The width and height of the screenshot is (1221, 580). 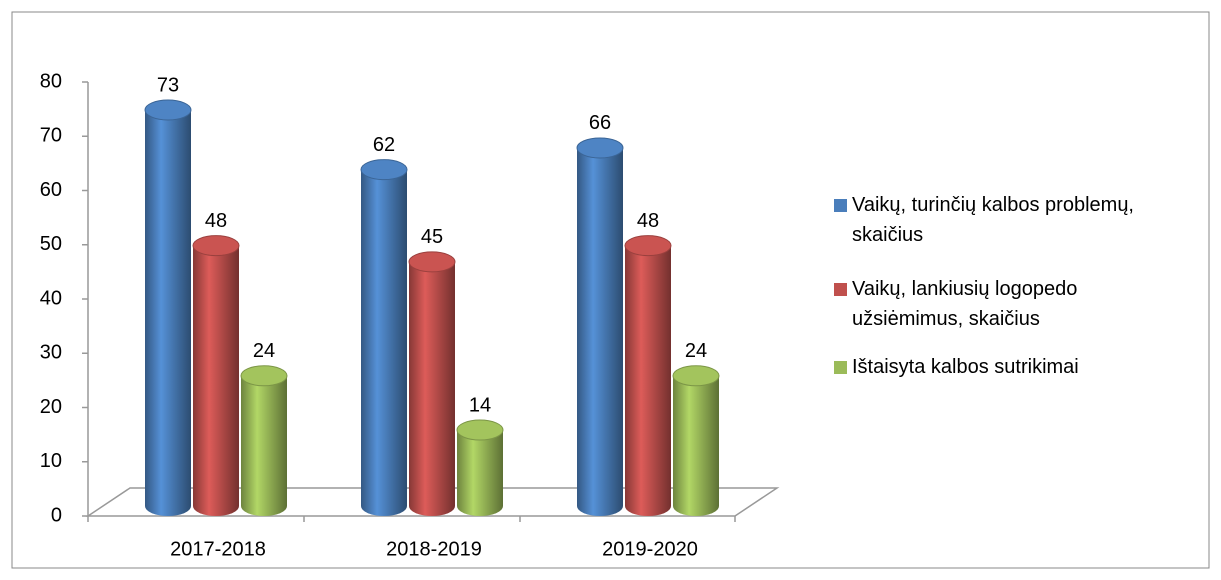 What do you see at coordinates (650, 549) in the screenshot?
I see `x-tick-label: 2019-2020` at bounding box center [650, 549].